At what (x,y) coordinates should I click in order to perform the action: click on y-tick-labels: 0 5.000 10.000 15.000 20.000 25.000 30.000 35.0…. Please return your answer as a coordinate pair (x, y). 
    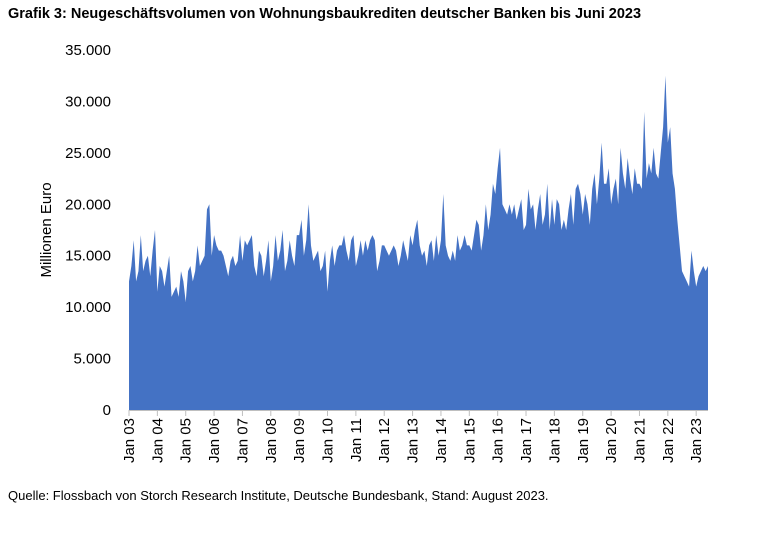
    Looking at the image, I should click on (88, 230).